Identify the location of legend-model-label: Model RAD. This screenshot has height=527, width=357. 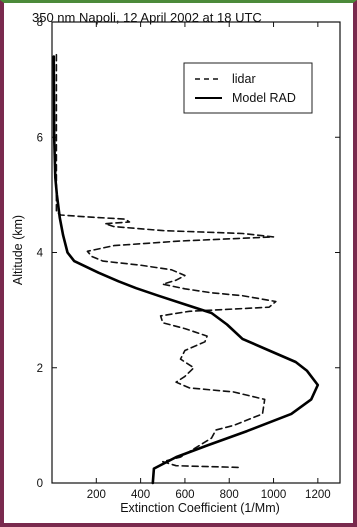
(264, 98).